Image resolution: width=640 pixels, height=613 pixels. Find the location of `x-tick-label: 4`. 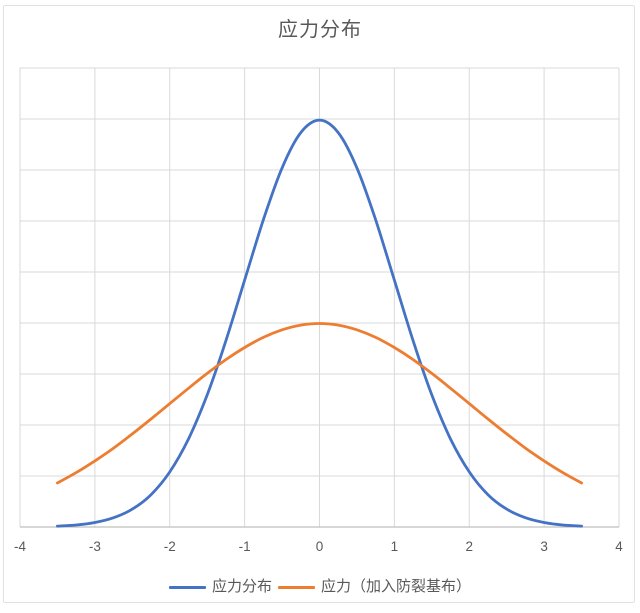

x-tick-label: 4 is located at coordinates (619, 546).